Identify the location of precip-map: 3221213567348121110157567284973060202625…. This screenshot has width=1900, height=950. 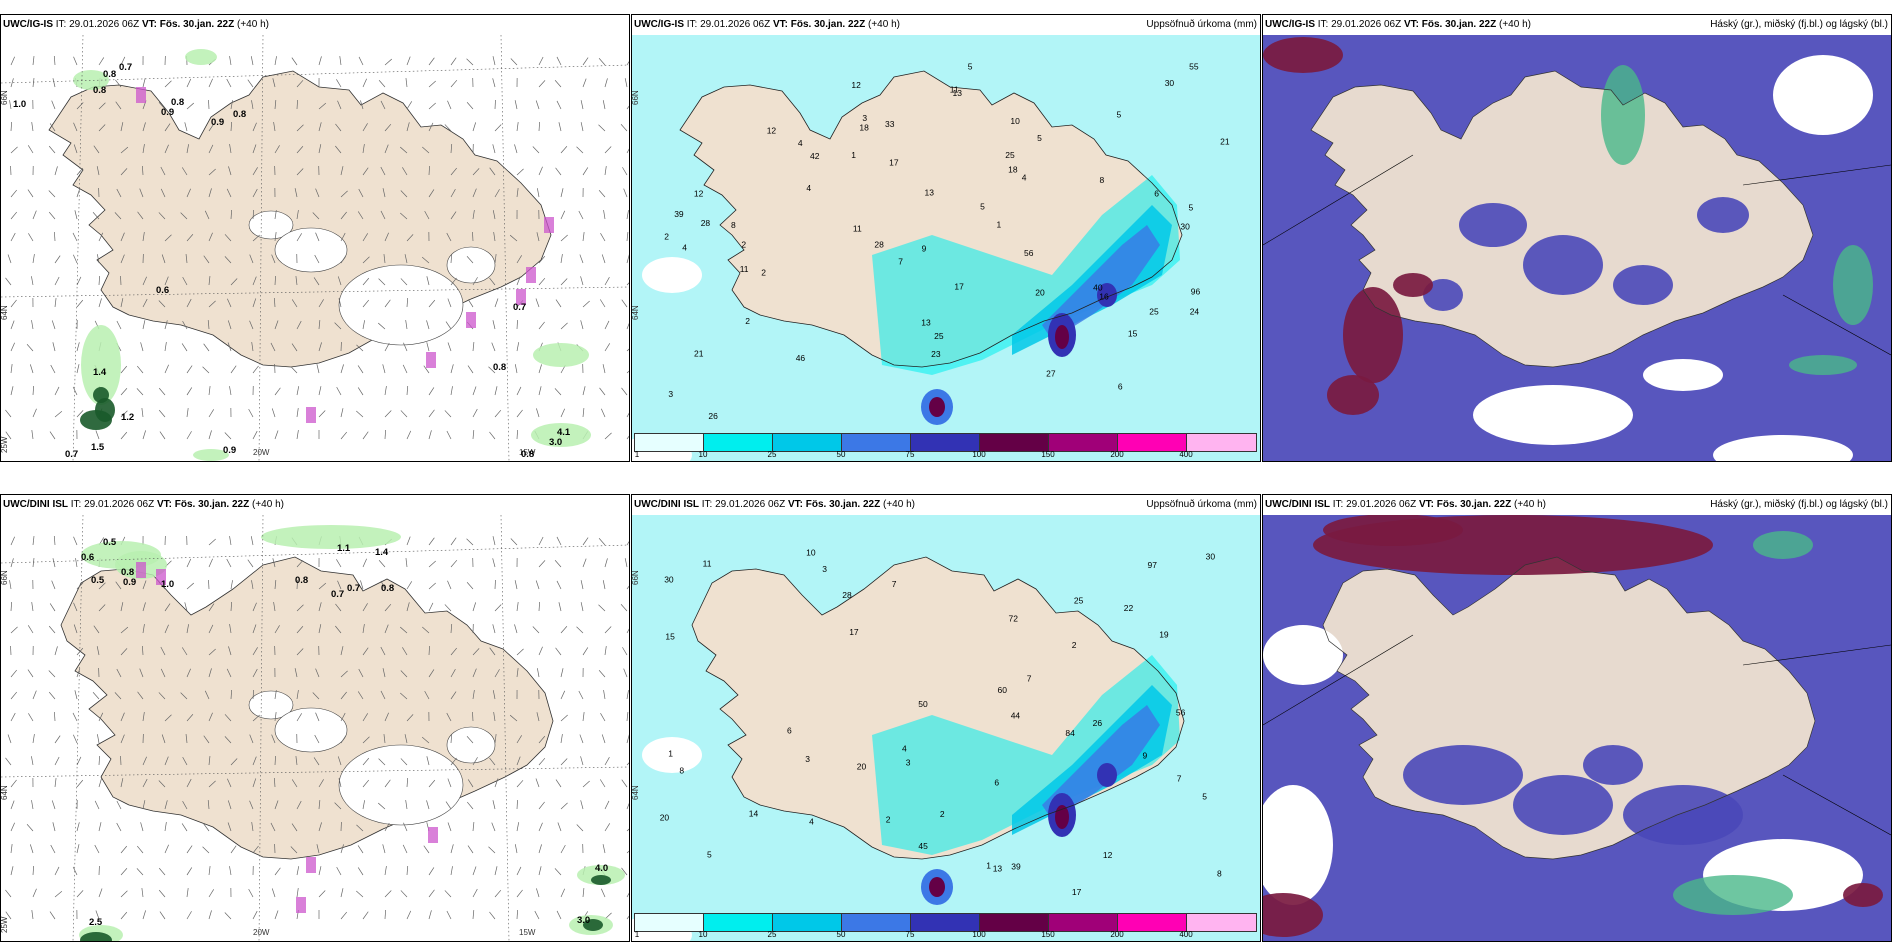
(946, 728).